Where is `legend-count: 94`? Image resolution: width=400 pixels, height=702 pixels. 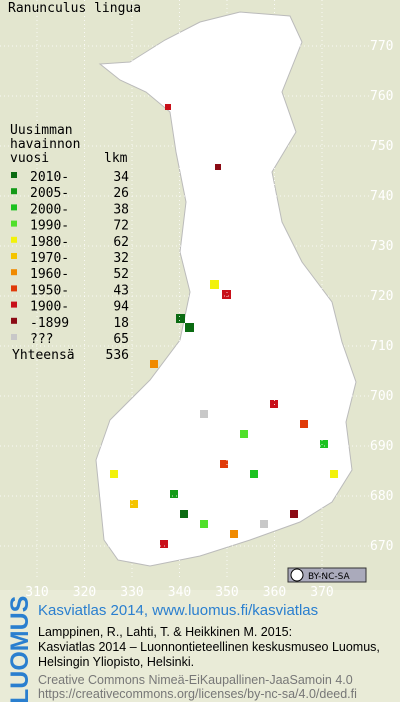 legend-count: 94 is located at coordinates (121, 307).